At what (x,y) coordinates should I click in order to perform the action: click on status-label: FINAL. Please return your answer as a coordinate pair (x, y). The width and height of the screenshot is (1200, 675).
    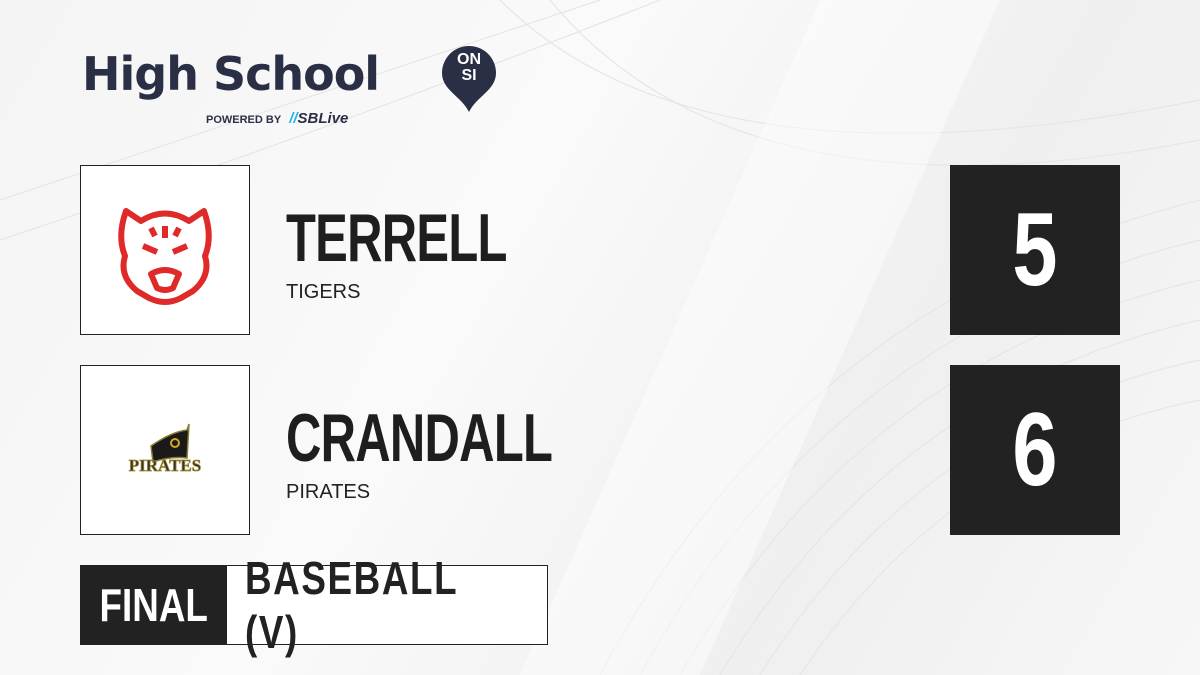
    Looking at the image, I should click on (154, 605).